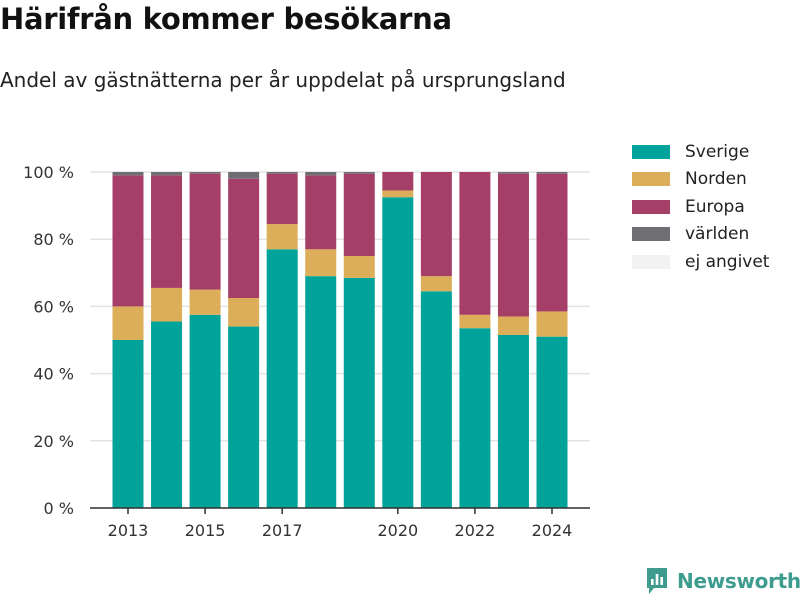 This screenshot has height=600, width=800. What do you see at coordinates (321, 174) in the screenshot?
I see `bar-segment-världen-2018` at bounding box center [321, 174].